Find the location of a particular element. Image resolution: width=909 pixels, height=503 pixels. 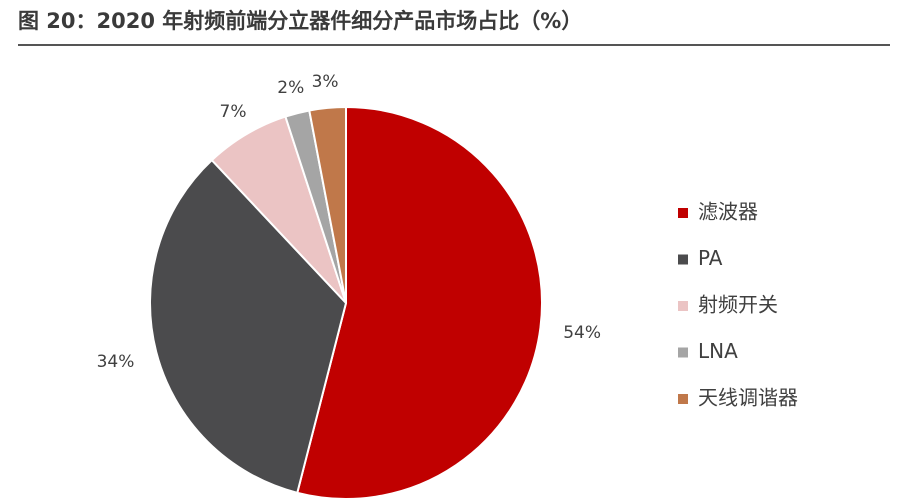

legend-label: 滤波器 is located at coordinates (728, 212).